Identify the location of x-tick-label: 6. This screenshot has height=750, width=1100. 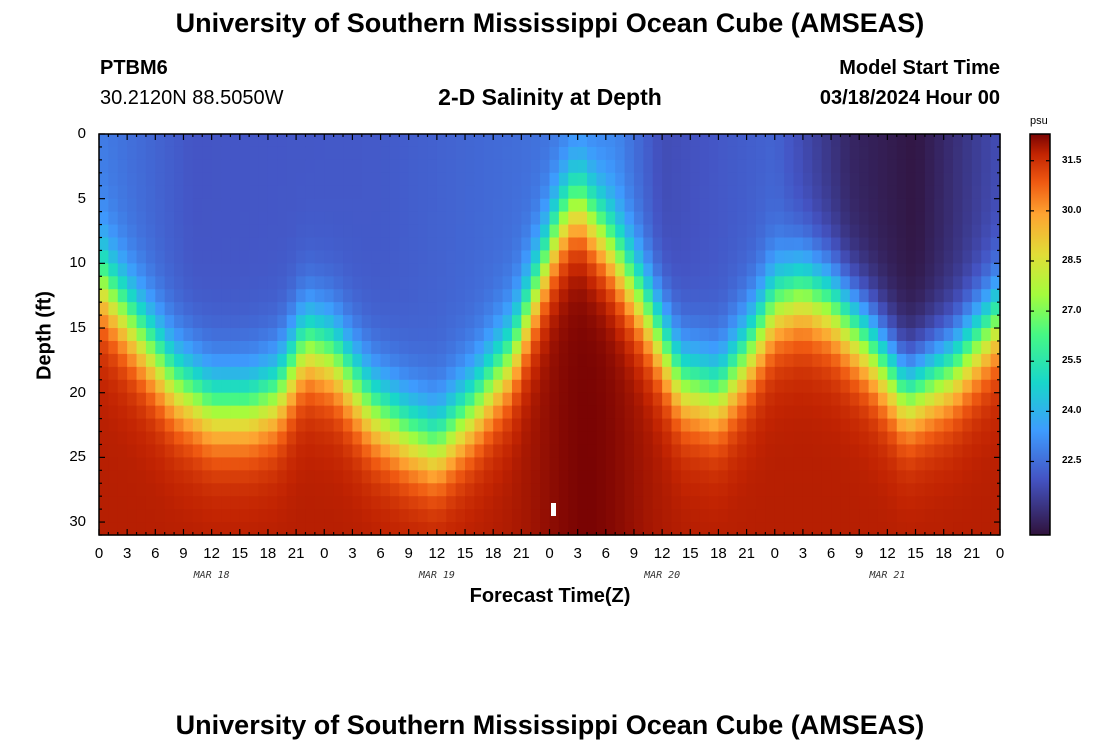
(831, 553).